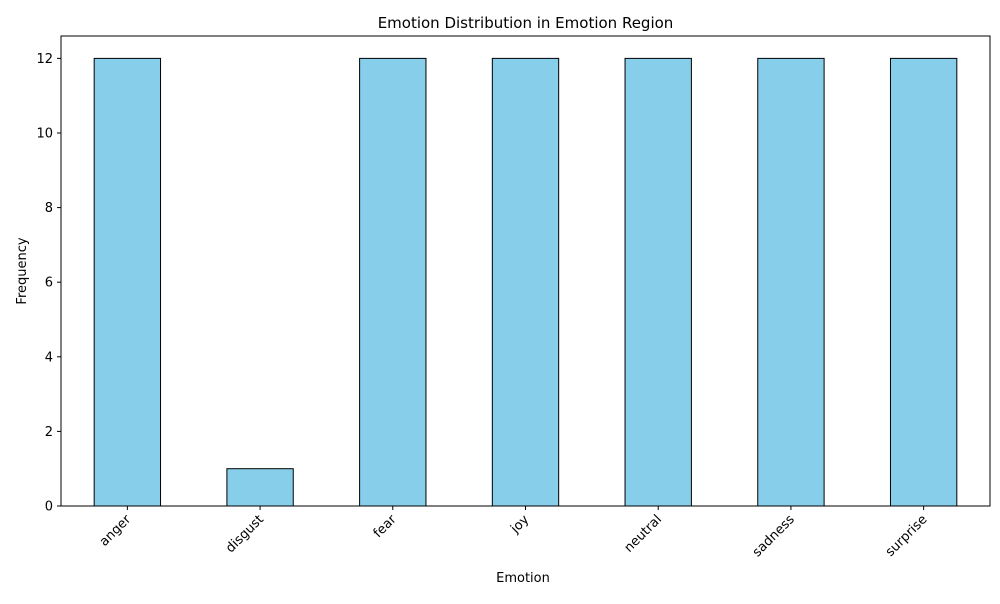  I want to click on chart-title: Emotion Distribution in Emotion Region, so click(526, 23).